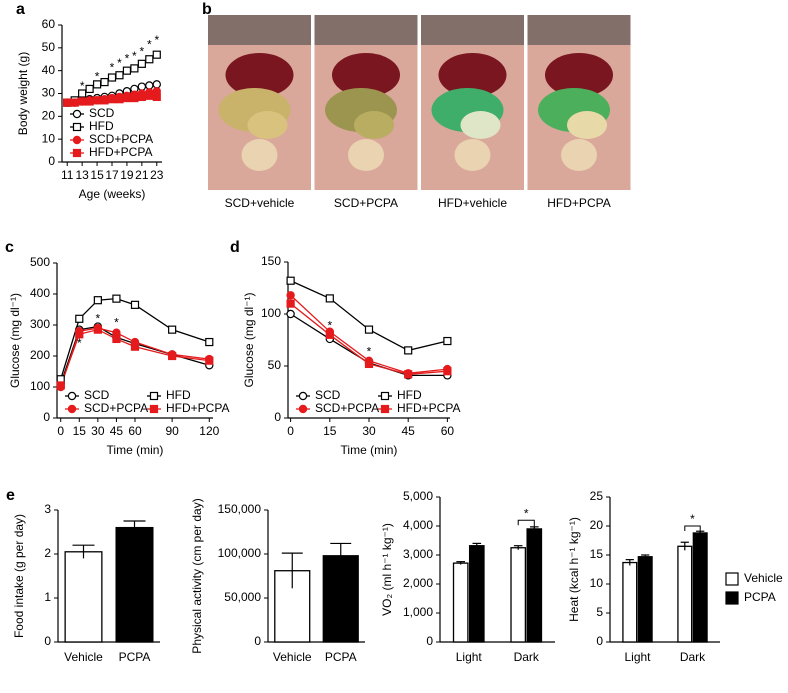 This screenshot has width=788, height=693. I want to click on photo-liver, so click(579, 75).